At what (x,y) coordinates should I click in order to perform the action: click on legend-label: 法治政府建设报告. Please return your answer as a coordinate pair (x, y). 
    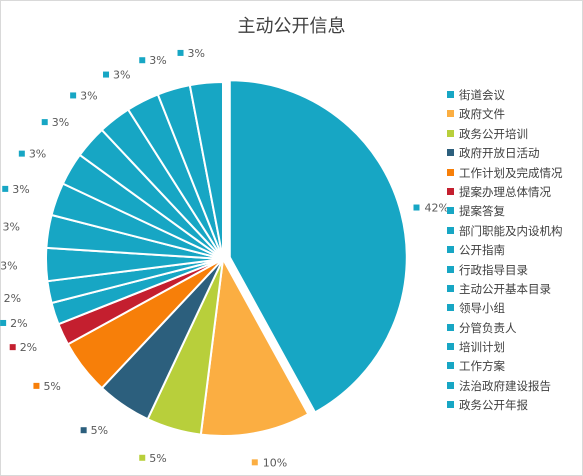
    Looking at the image, I should click on (505, 385).